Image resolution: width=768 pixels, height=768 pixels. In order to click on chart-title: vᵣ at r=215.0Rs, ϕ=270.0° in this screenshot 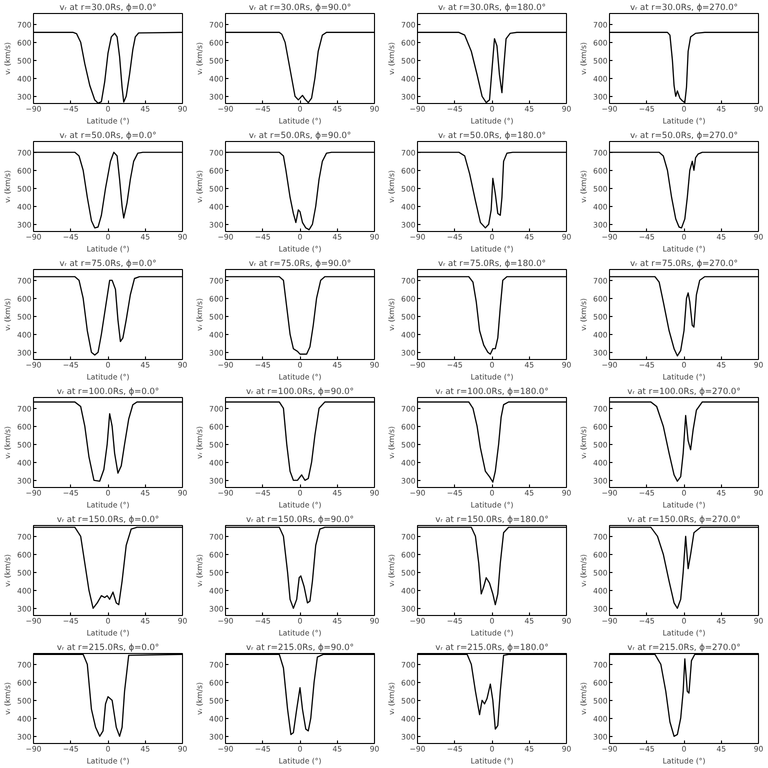, I will do `click(684, 648)`.